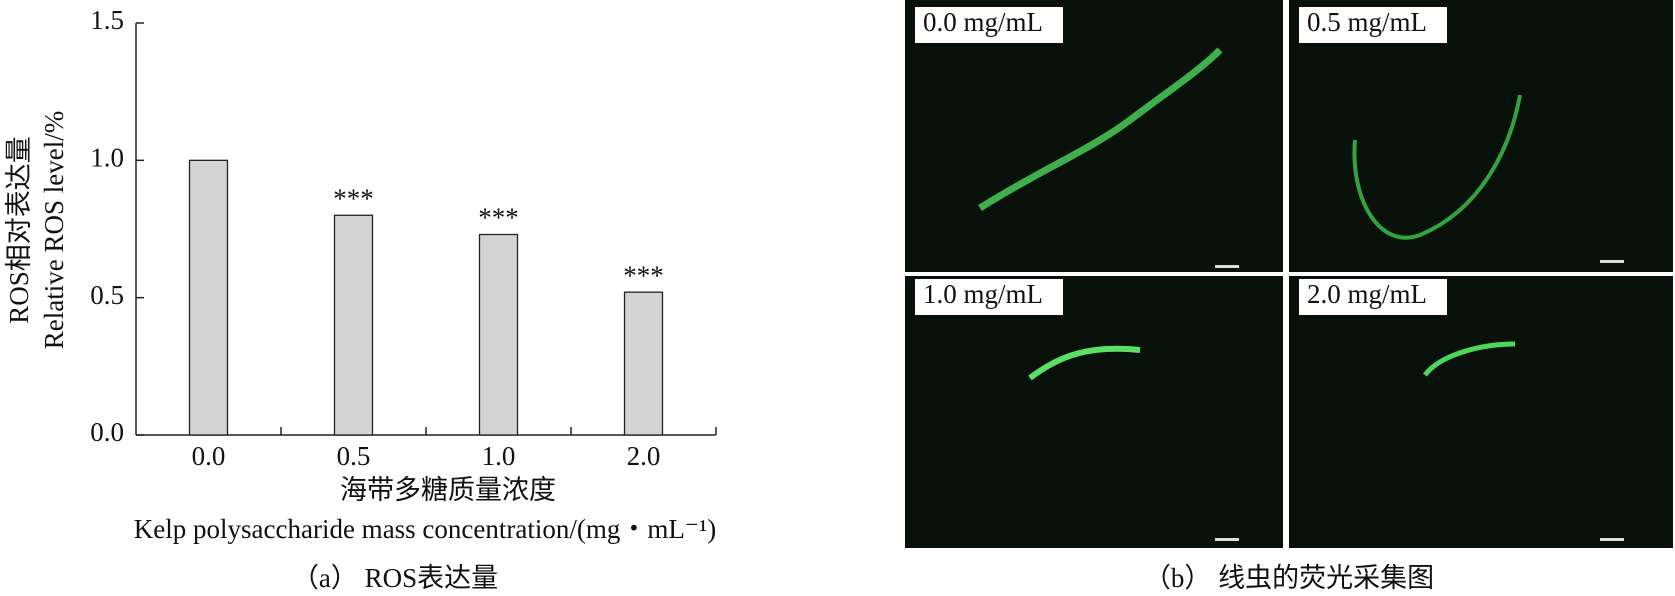 Image resolution: width=1675 pixels, height=596 pixels. What do you see at coordinates (983, 22) in the screenshot?
I see `panel-label: 0.0 mg/mL` at bounding box center [983, 22].